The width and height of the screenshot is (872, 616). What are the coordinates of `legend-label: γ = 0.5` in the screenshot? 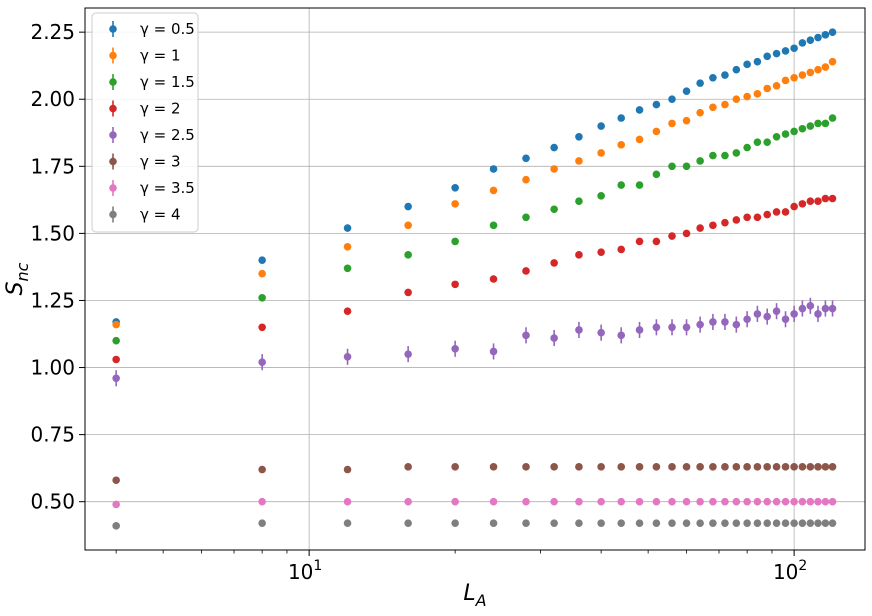 It's located at (167, 29).